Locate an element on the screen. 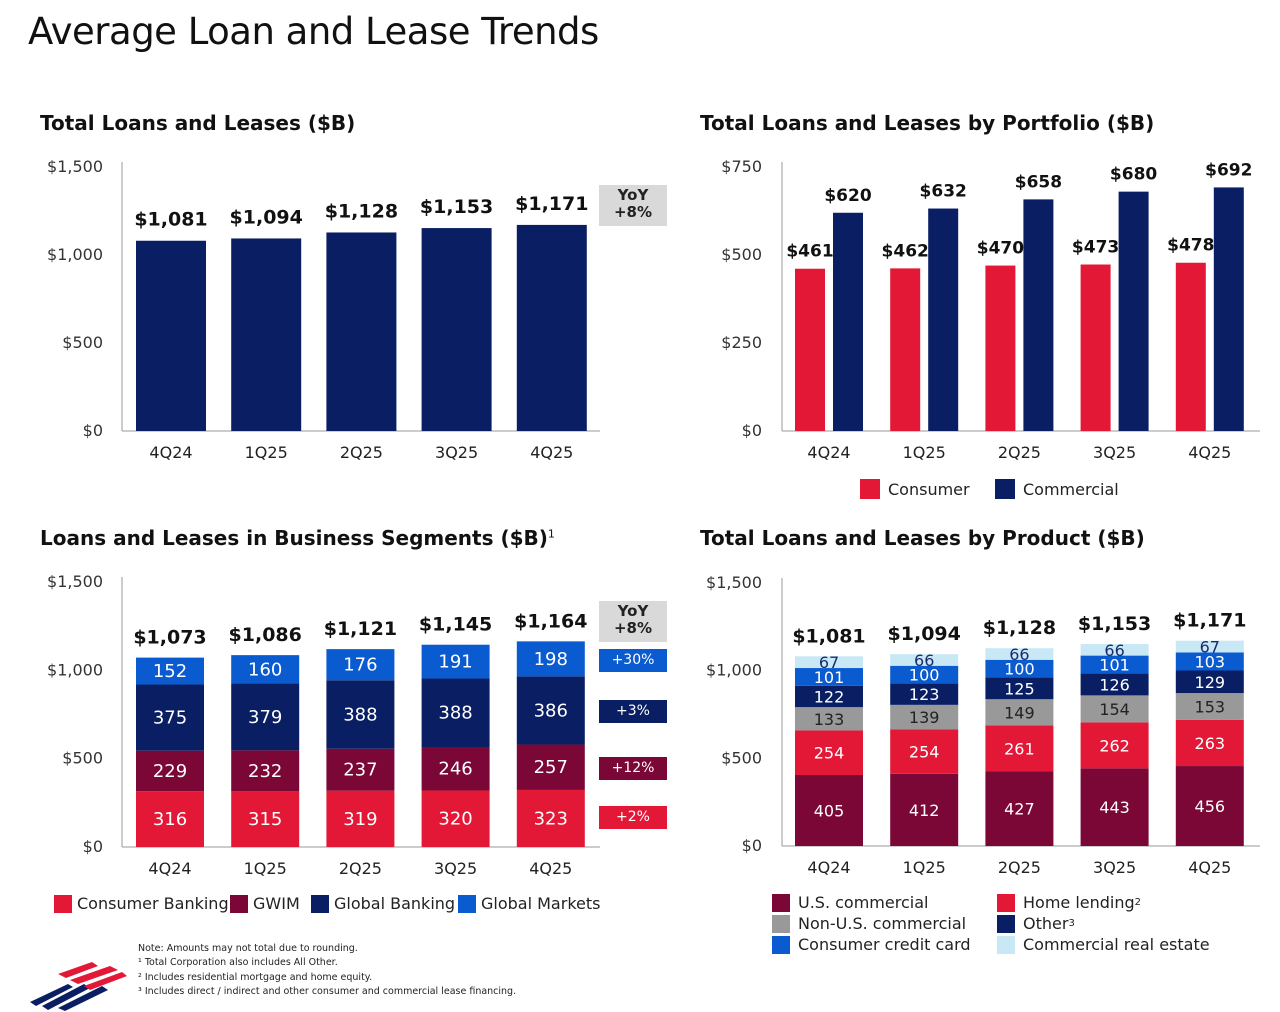  legend-consumer-credit-card: Consumer credit card is located at coordinates (871, 944).